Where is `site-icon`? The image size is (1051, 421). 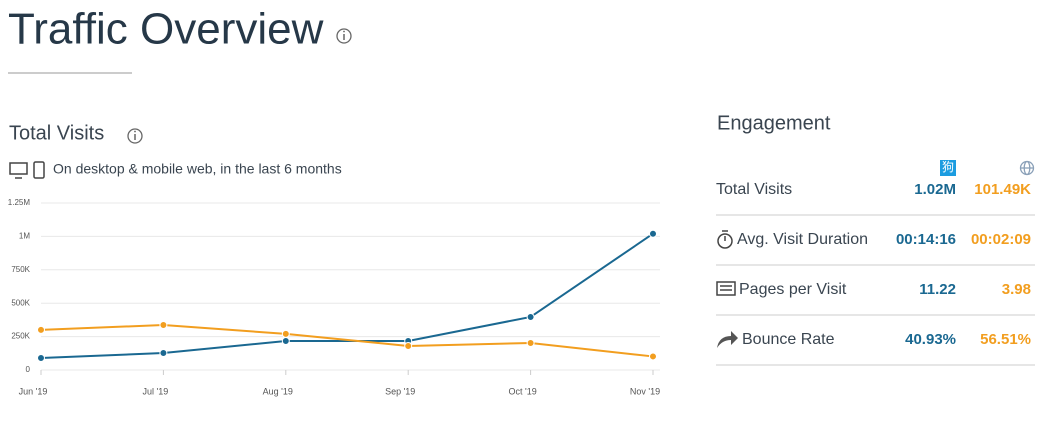 site-icon is located at coordinates (948, 168).